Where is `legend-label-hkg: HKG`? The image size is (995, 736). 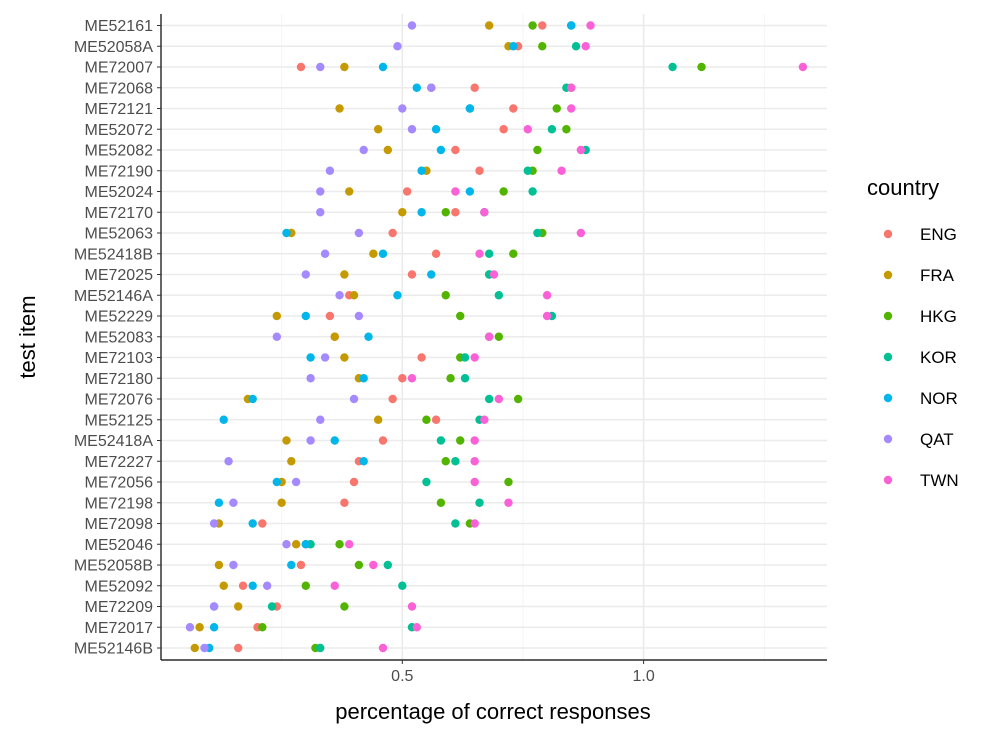 legend-label-hkg: HKG is located at coordinates (938, 316).